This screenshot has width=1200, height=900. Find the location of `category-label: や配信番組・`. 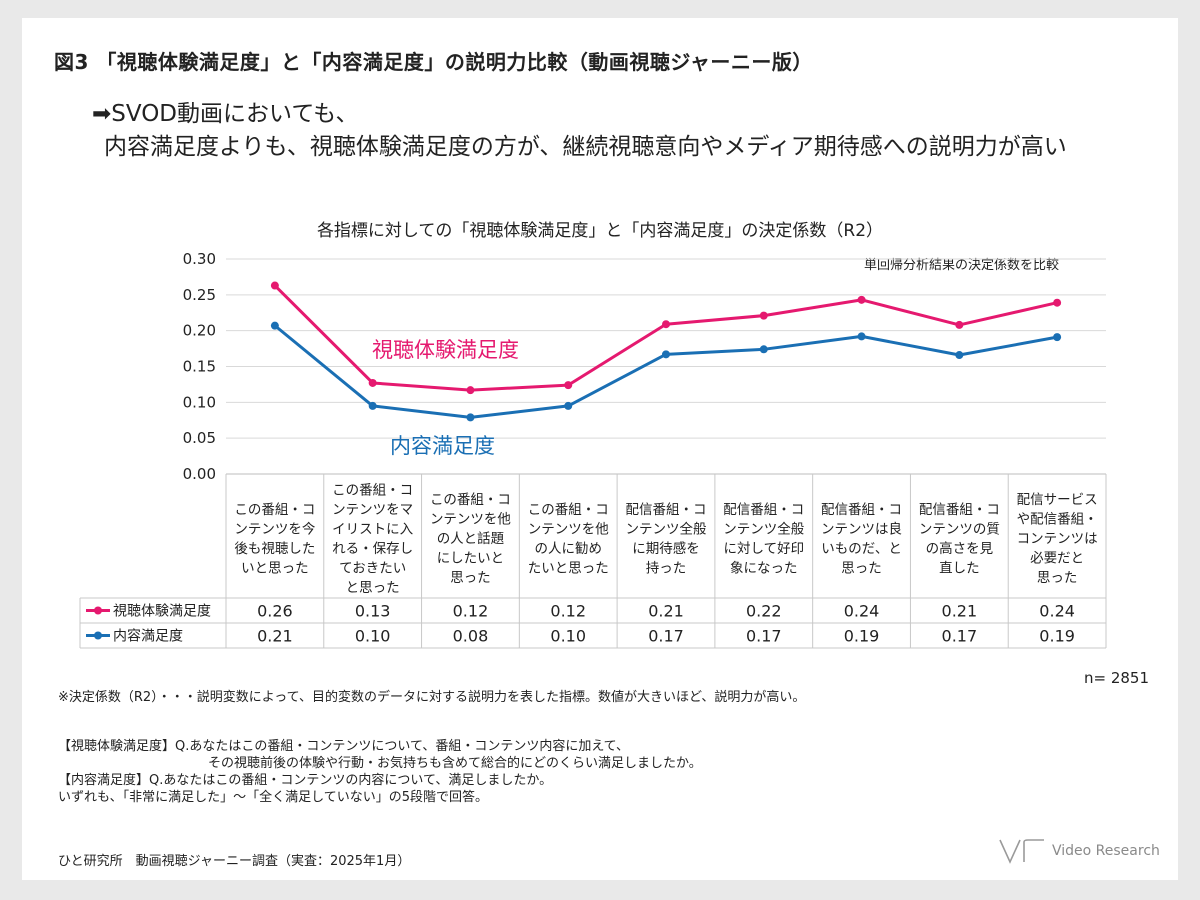

category-label: や配信番組・ is located at coordinates (1057, 520).